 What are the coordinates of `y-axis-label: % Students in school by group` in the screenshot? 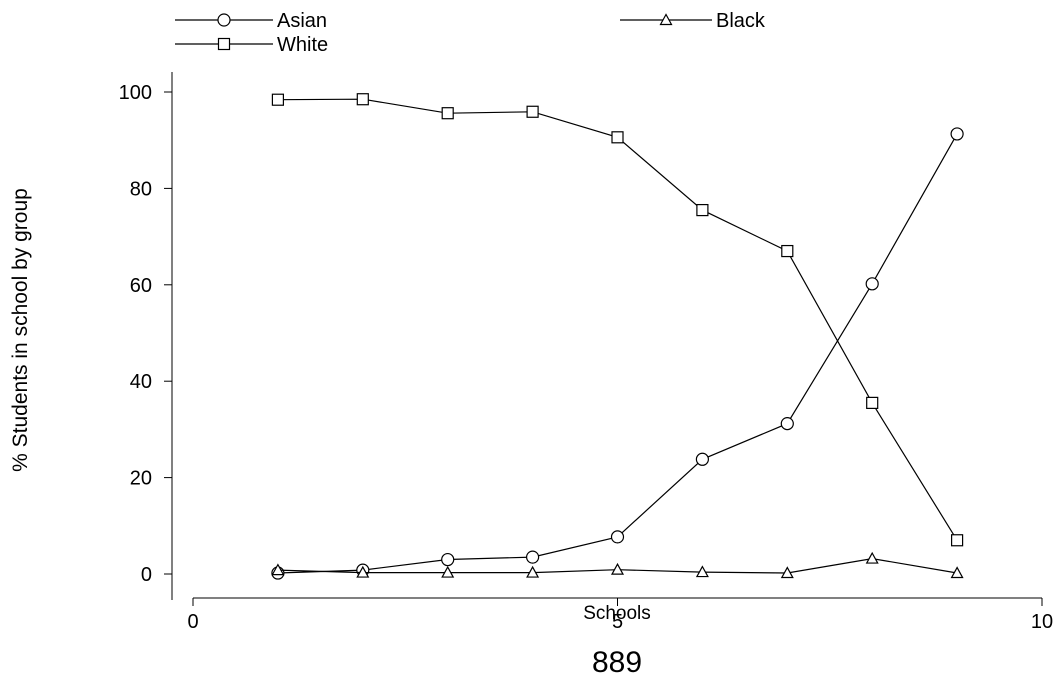 It's located at (20, 330).